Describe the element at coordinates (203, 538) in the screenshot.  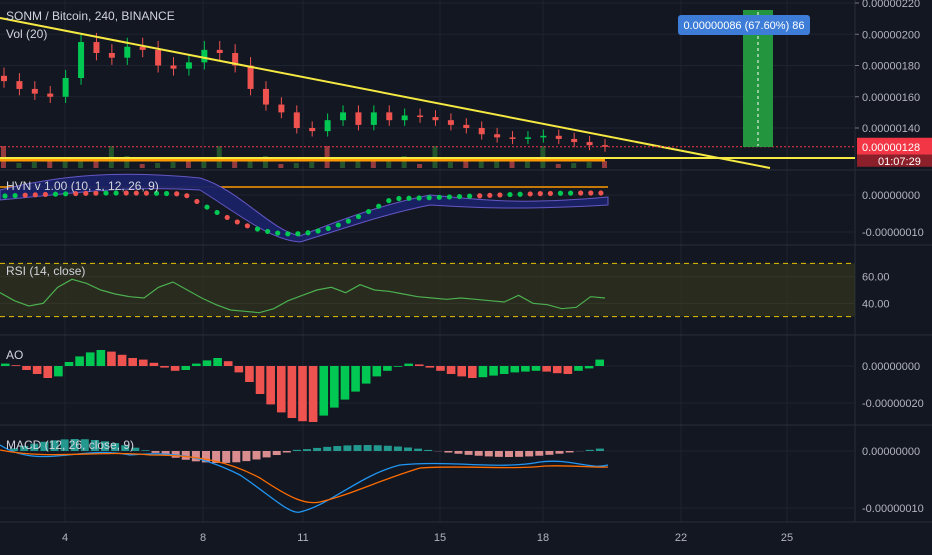
I see `x-tick-label: 8` at that location.